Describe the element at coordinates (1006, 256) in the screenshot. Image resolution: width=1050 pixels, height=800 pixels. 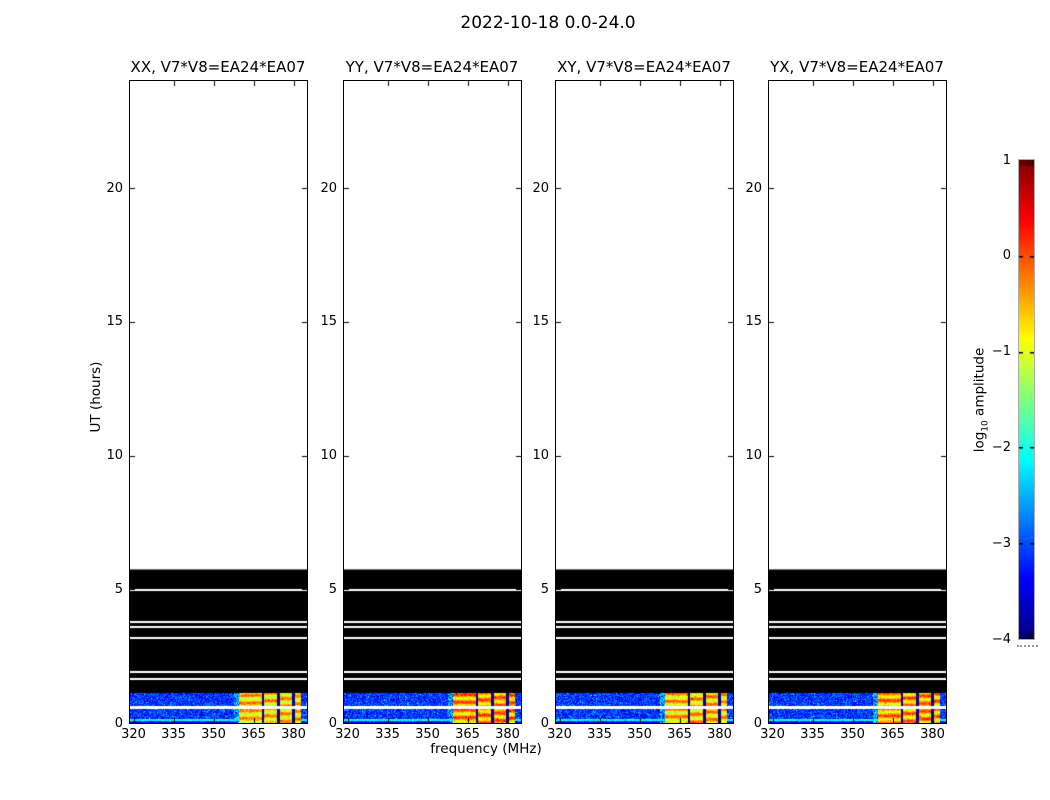
I see `colorbar-tick-label: 0` at that location.